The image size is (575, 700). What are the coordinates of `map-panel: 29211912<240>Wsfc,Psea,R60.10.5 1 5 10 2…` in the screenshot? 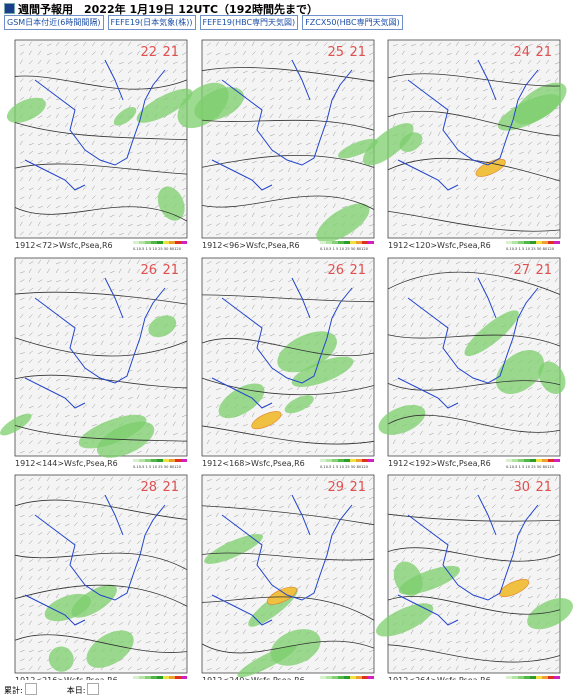 It's located at (288, 577).